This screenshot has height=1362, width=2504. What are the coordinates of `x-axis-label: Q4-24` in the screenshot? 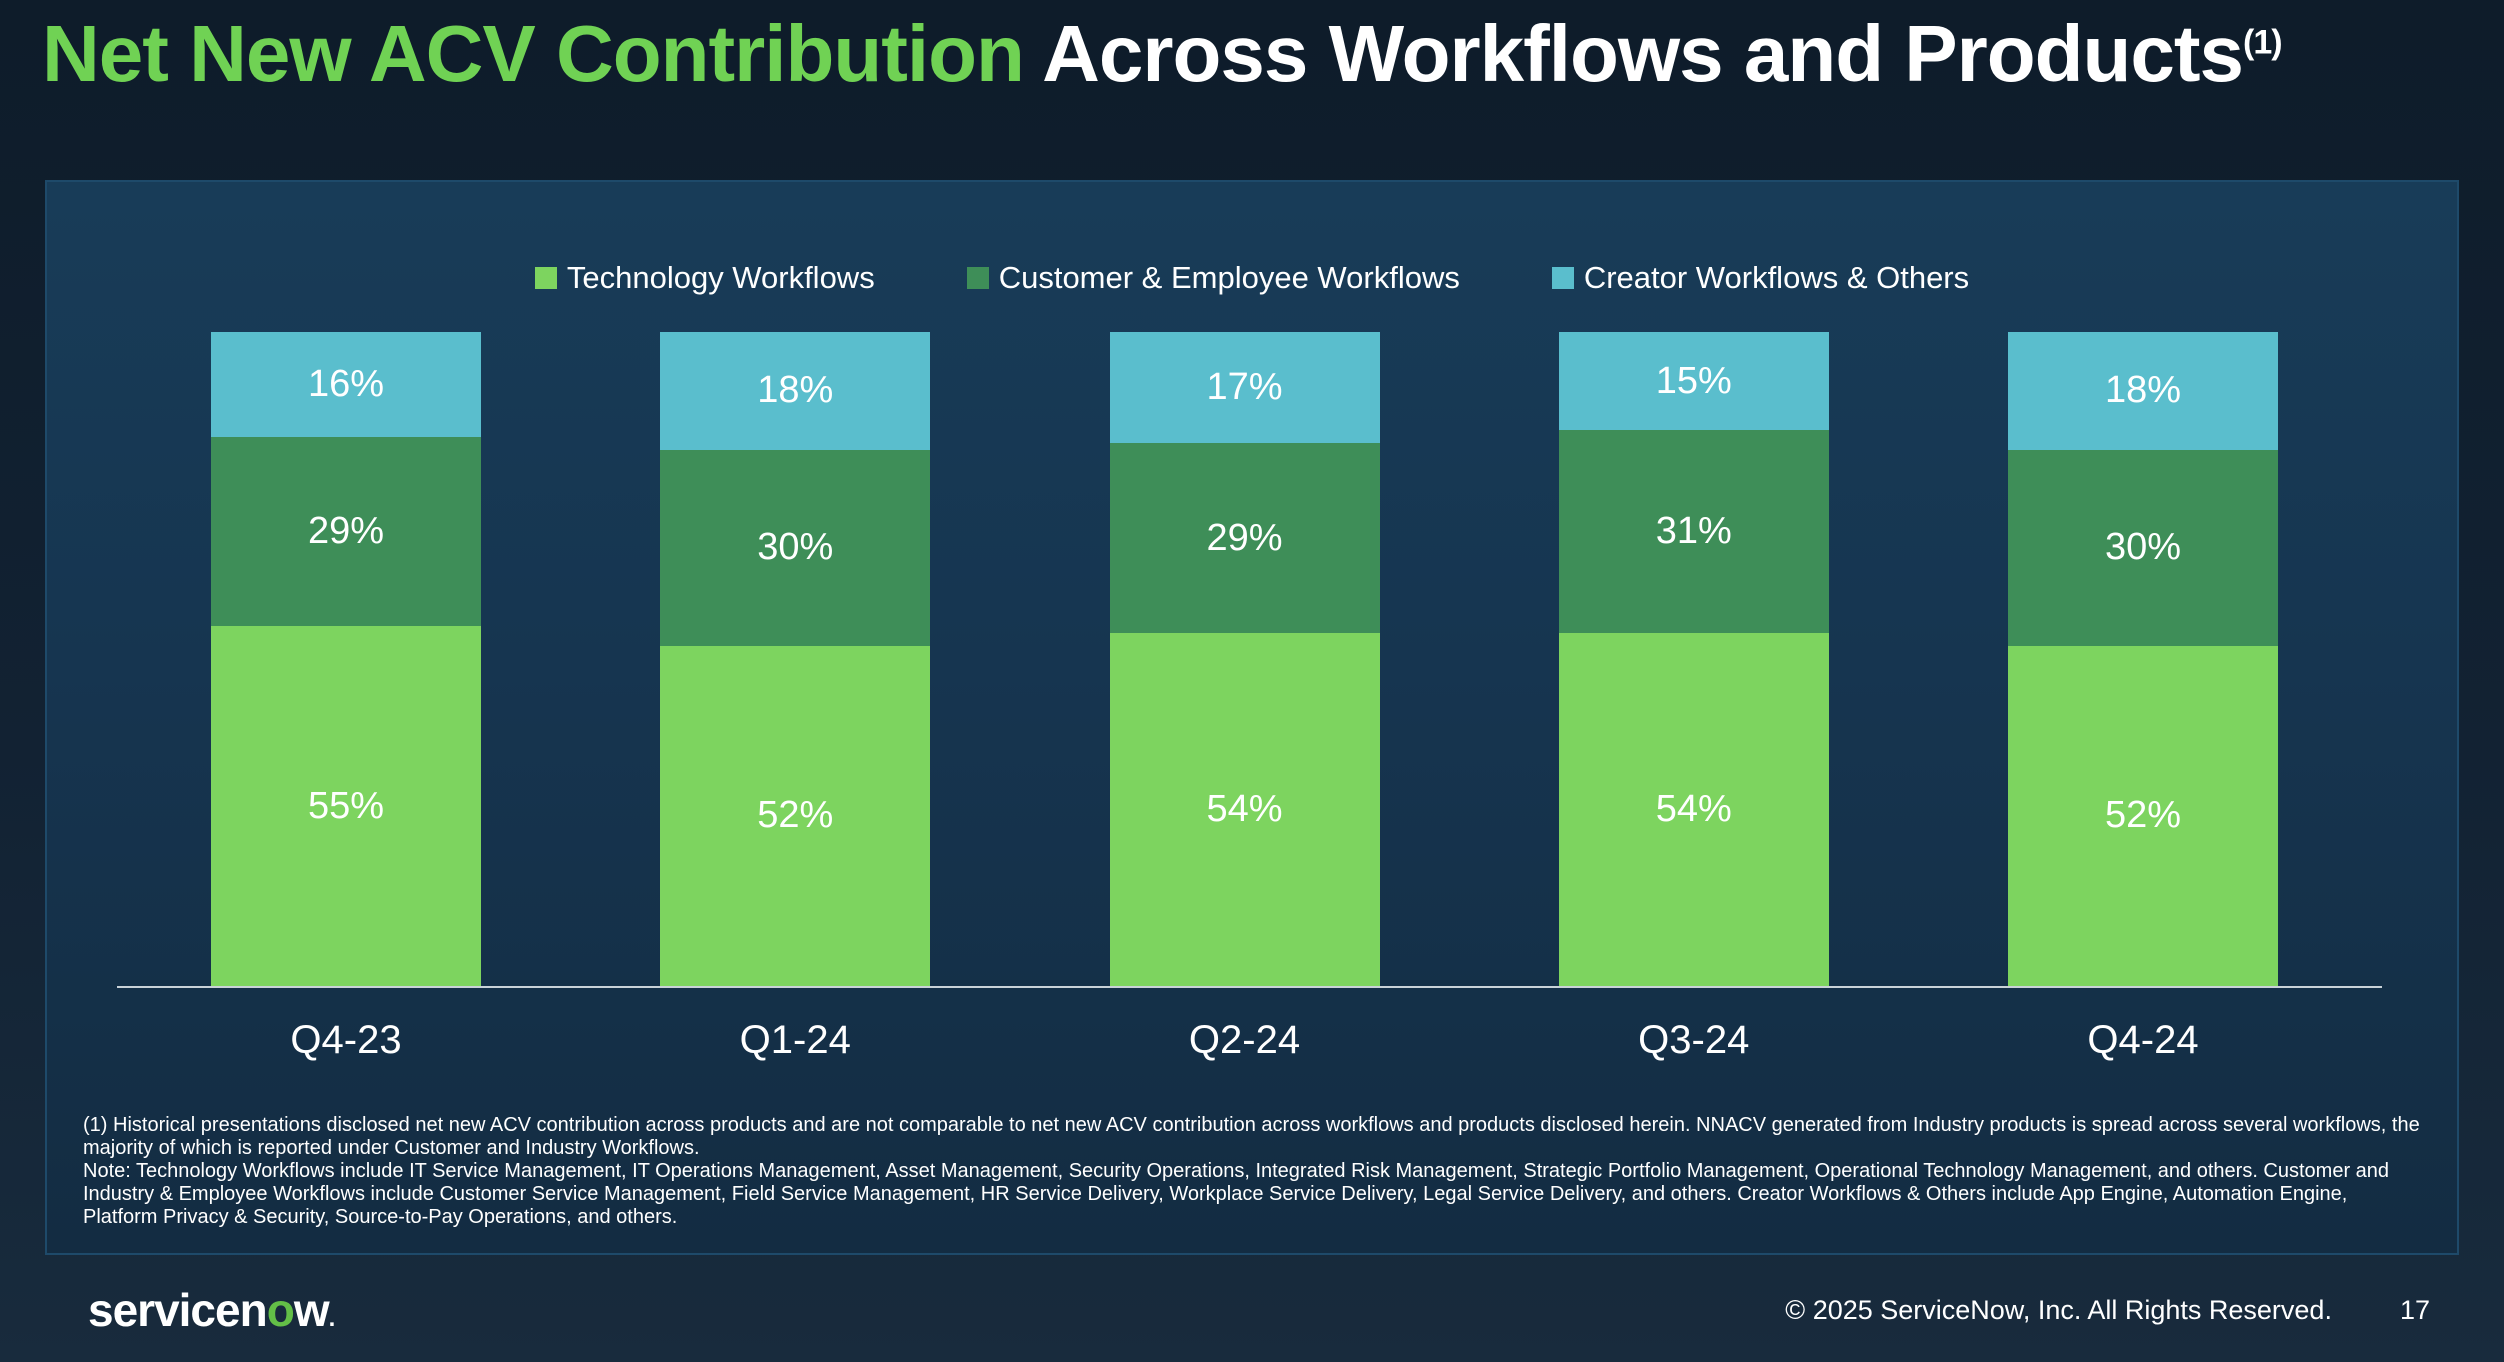 It's located at (2143, 1040).